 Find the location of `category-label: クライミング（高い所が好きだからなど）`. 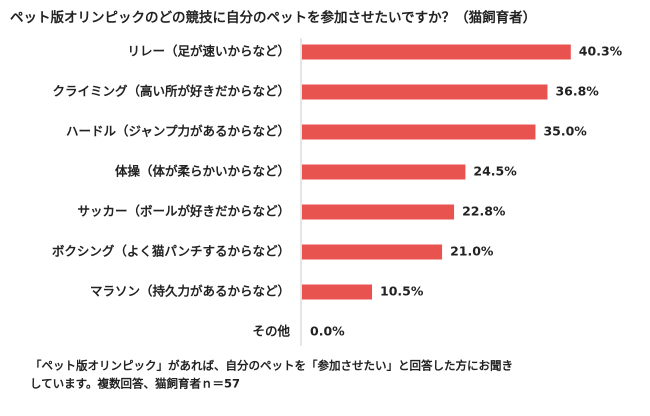

category-label: クライミング（高い所が好きだからなど） is located at coordinates (171, 91).